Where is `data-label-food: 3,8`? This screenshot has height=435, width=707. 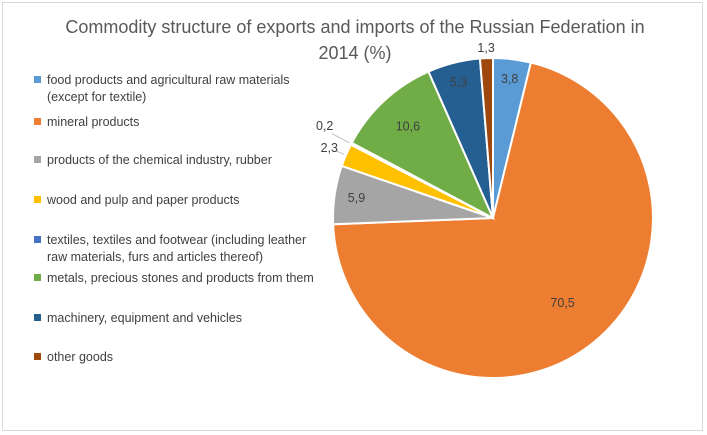
data-label-food: 3,8 is located at coordinates (509, 79).